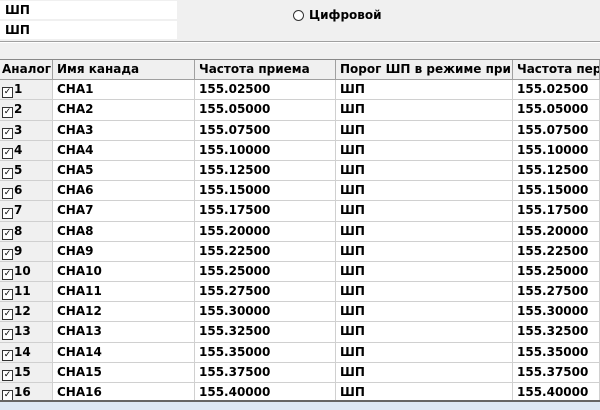 This screenshot has width=600, height=410. Describe the element at coordinates (124, 150) in the screenshot. I see `channel-name-cell: CHA4` at that location.